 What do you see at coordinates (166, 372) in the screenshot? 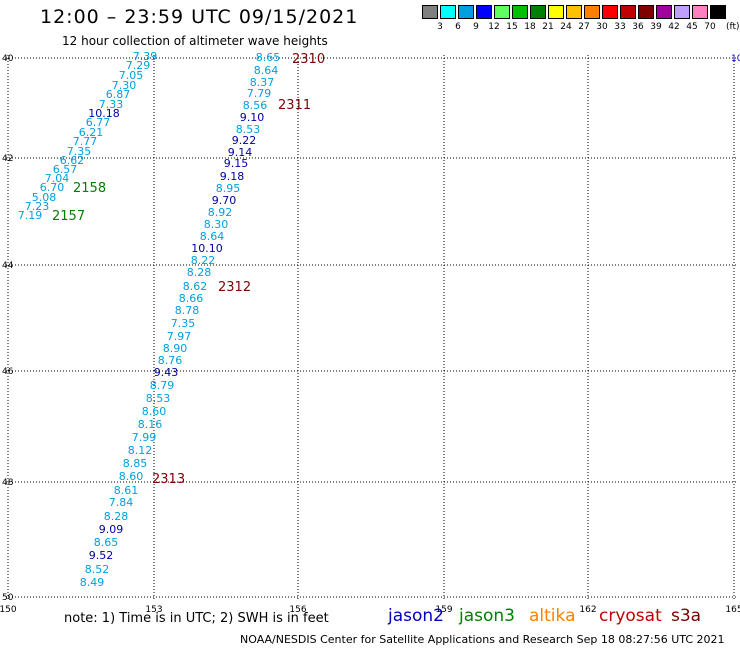
I see `wave-height-value: 9.43` at bounding box center [166, 372].